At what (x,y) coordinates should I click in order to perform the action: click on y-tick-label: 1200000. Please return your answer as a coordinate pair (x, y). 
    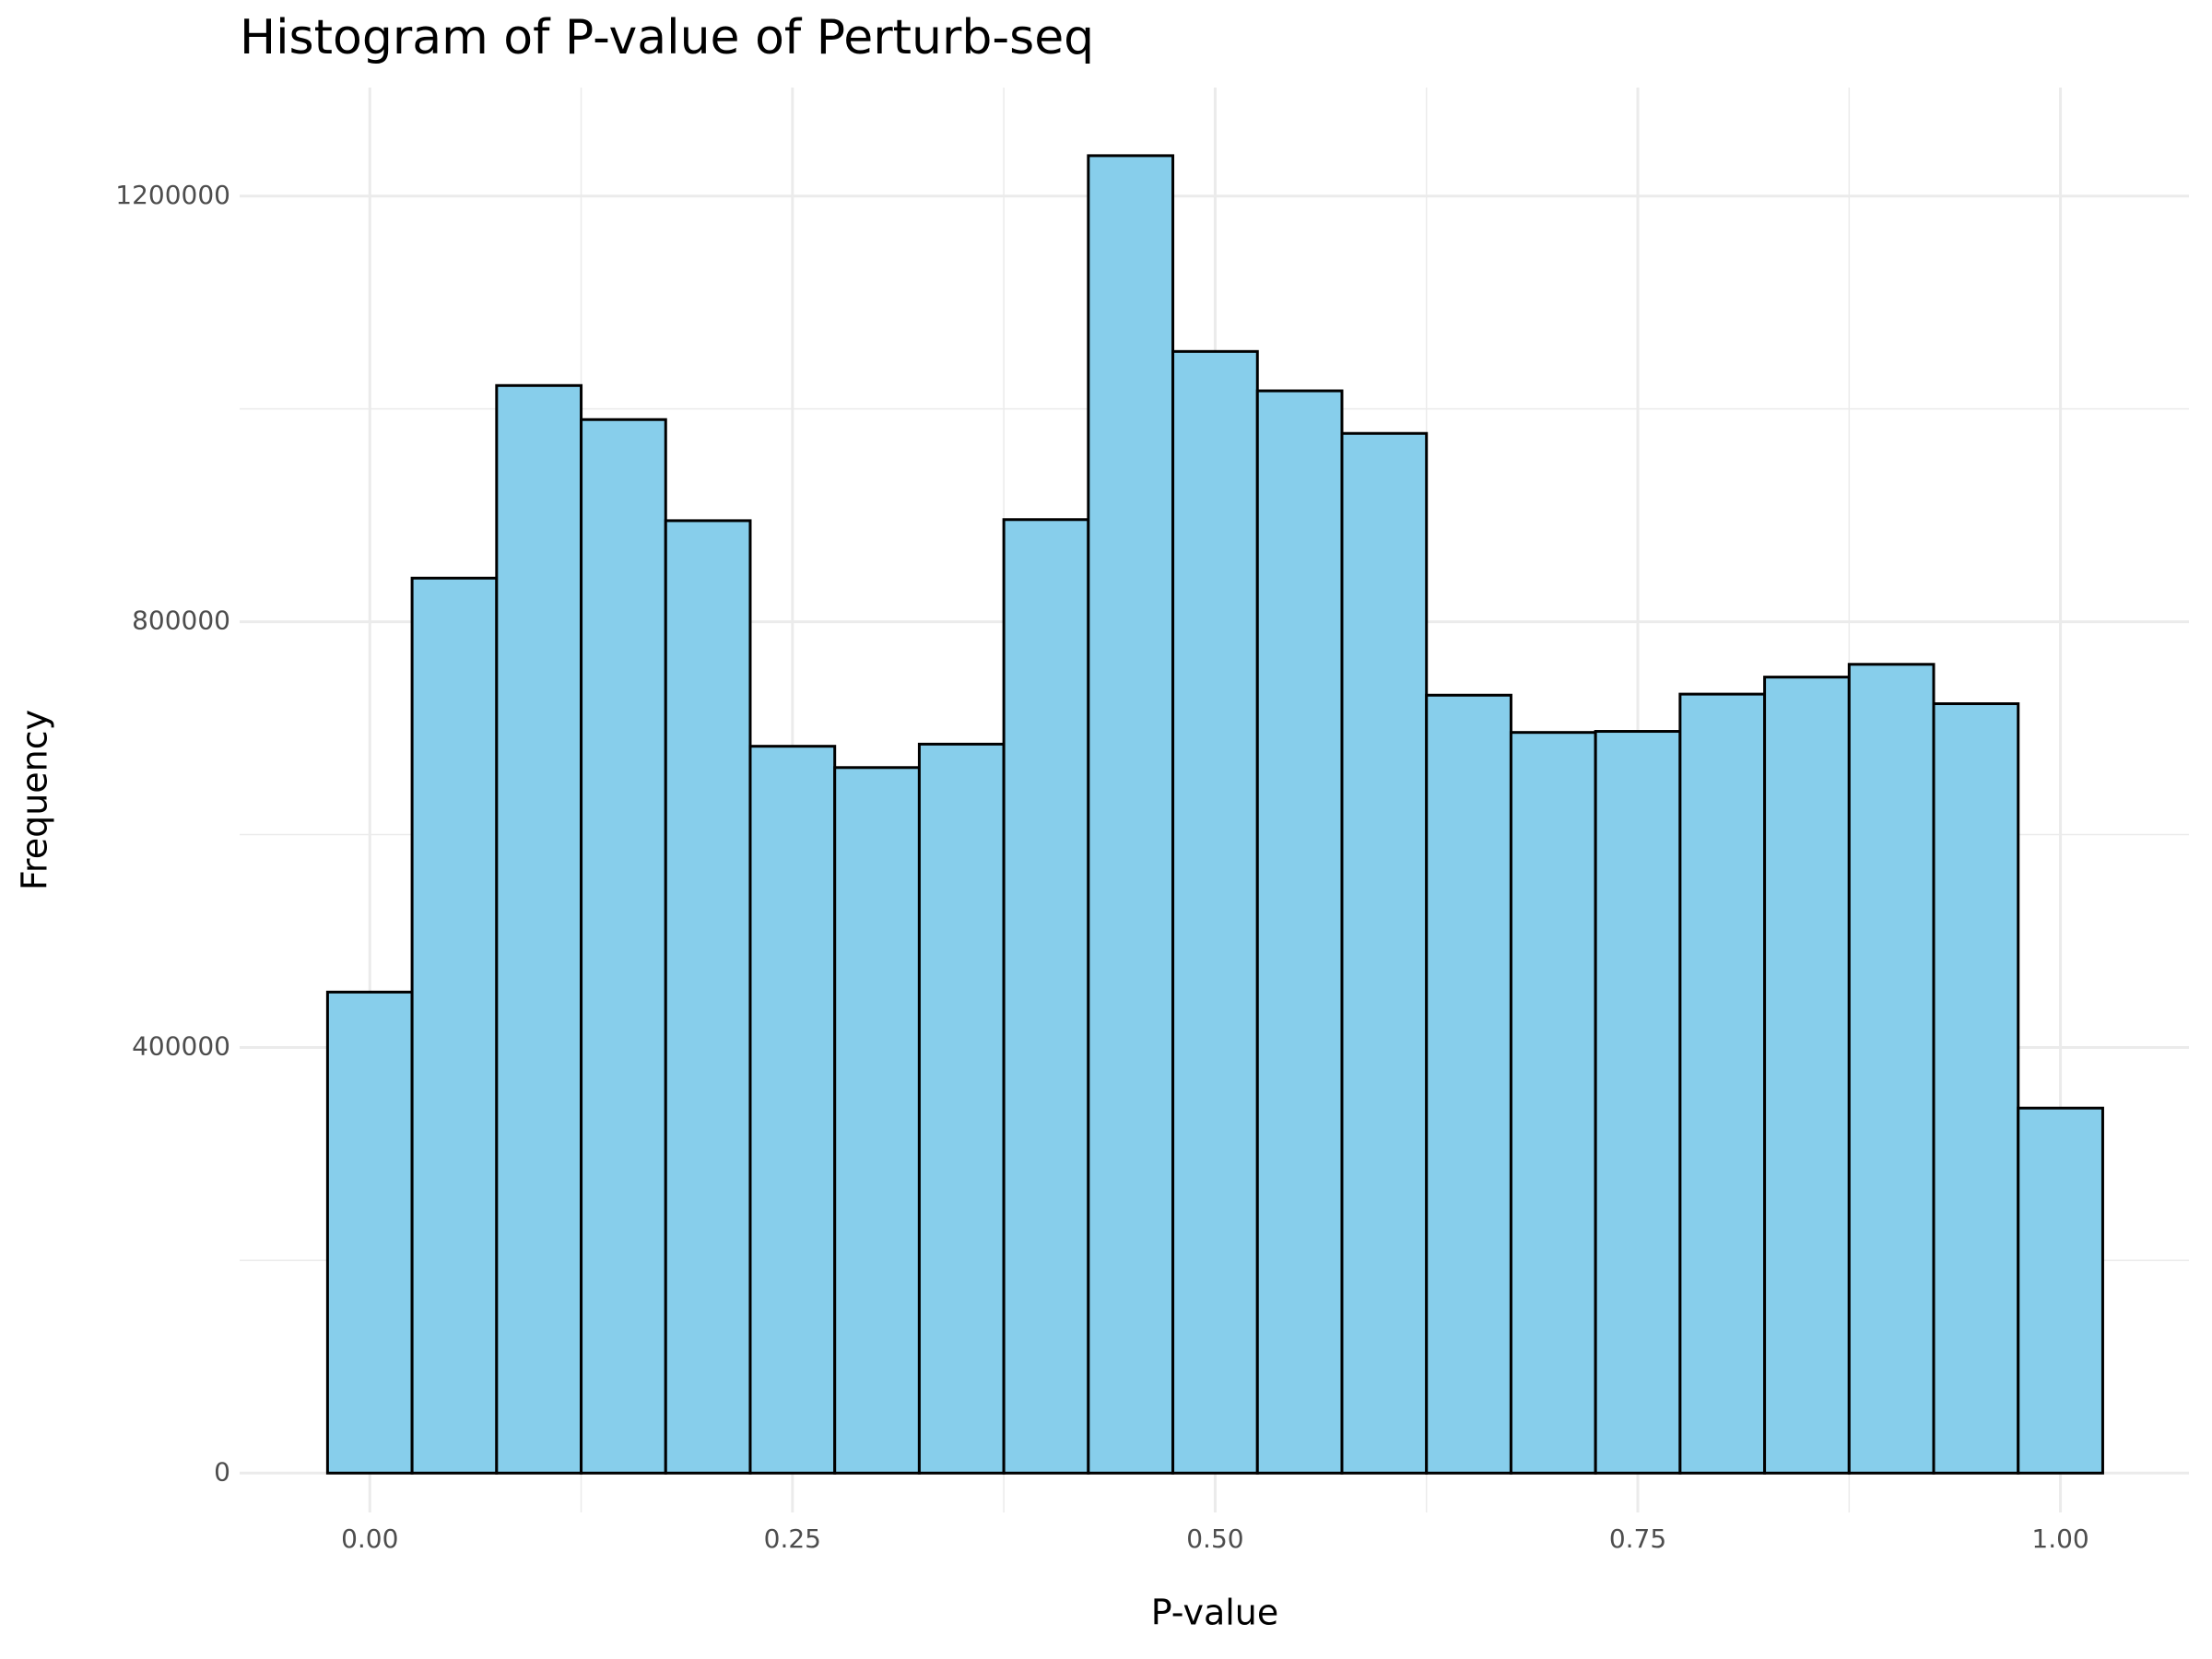
    Looking at the image, I should click on (172, 195).